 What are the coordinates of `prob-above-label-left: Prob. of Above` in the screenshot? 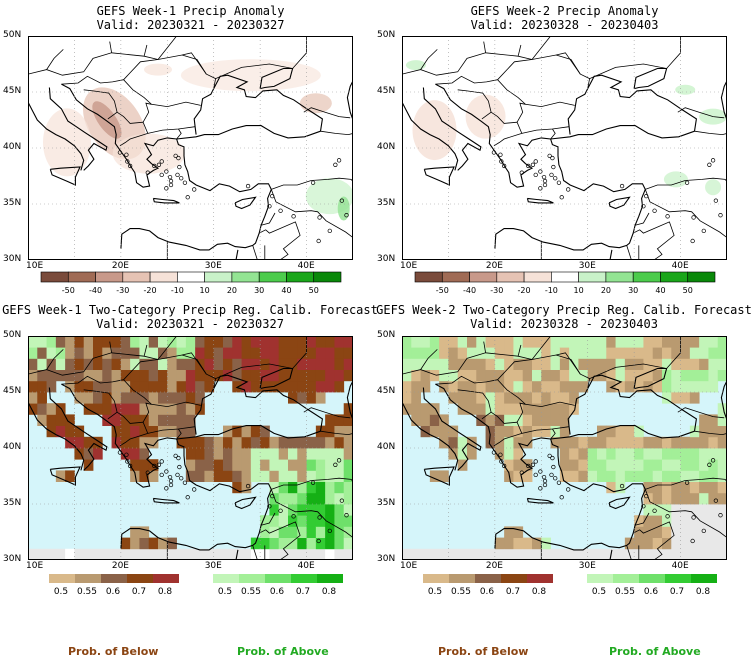 It's located at (283, 651).